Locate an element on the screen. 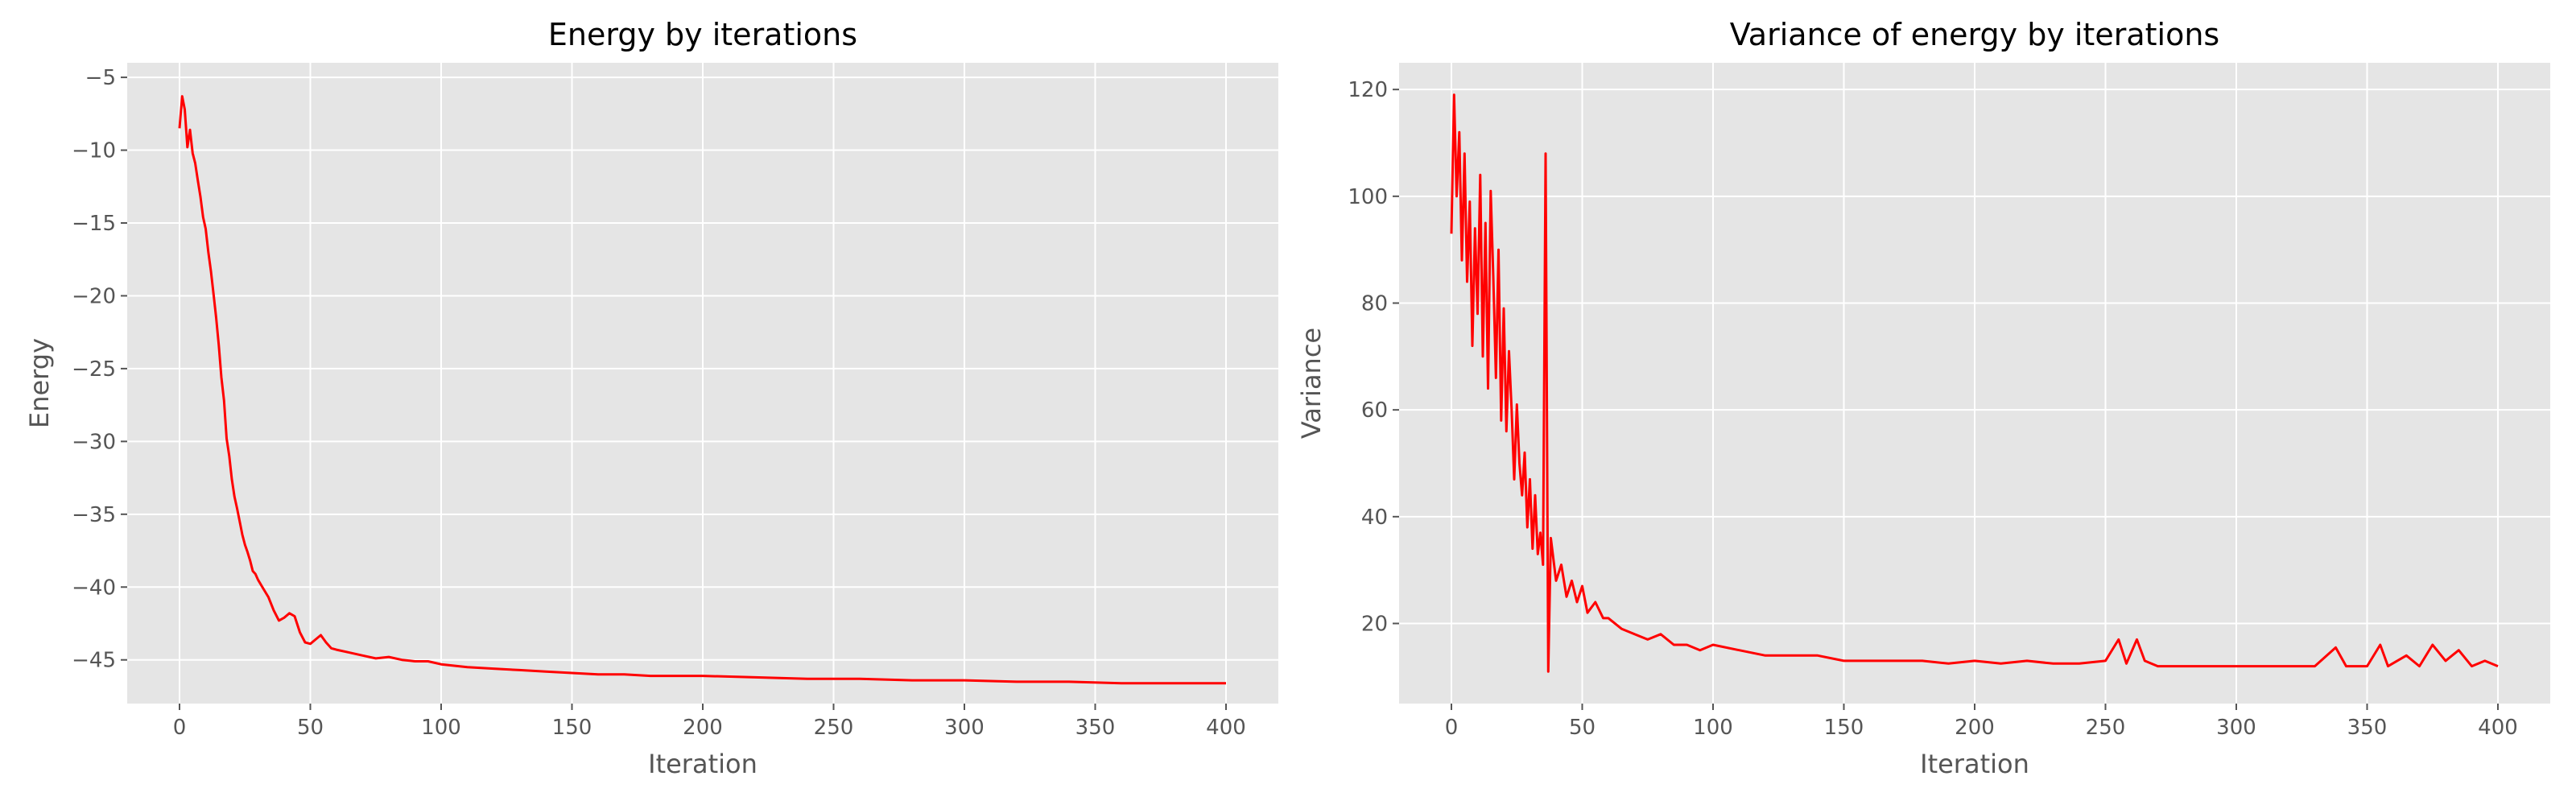 The width and height of the screenshot is (2576, 805). y-tick-label: 60 is located at coordinates (1374, 410).